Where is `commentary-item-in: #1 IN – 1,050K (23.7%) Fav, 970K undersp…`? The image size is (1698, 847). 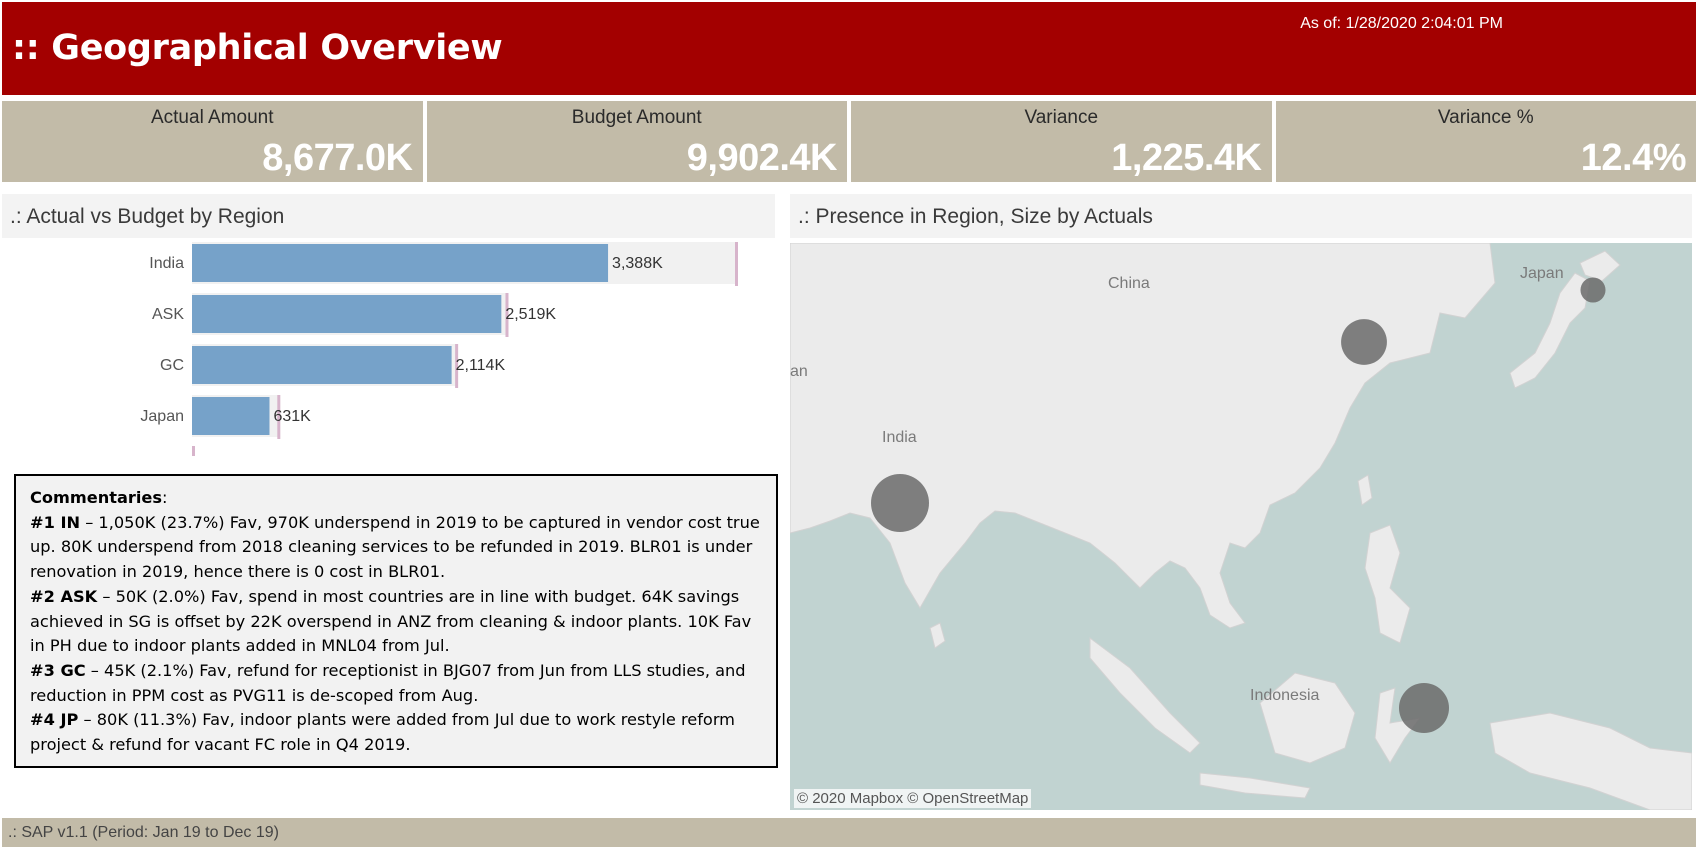
commentary-item-in: #1 IN – 1,050K (23.7%) Fav, 970K undersp… is located at coordinates (395, 547).